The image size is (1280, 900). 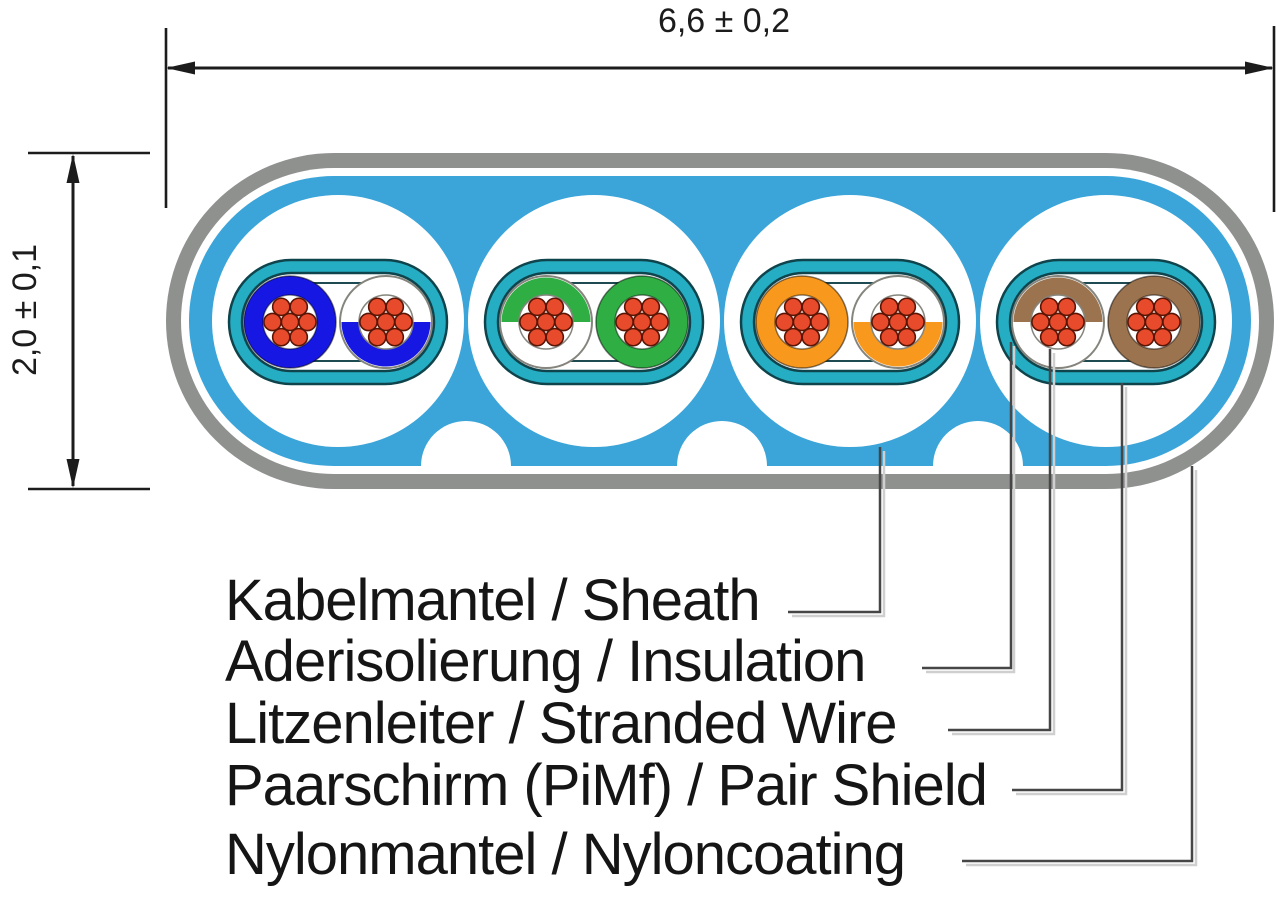 I want to click on height-dimension, so click(x=89, y=321).